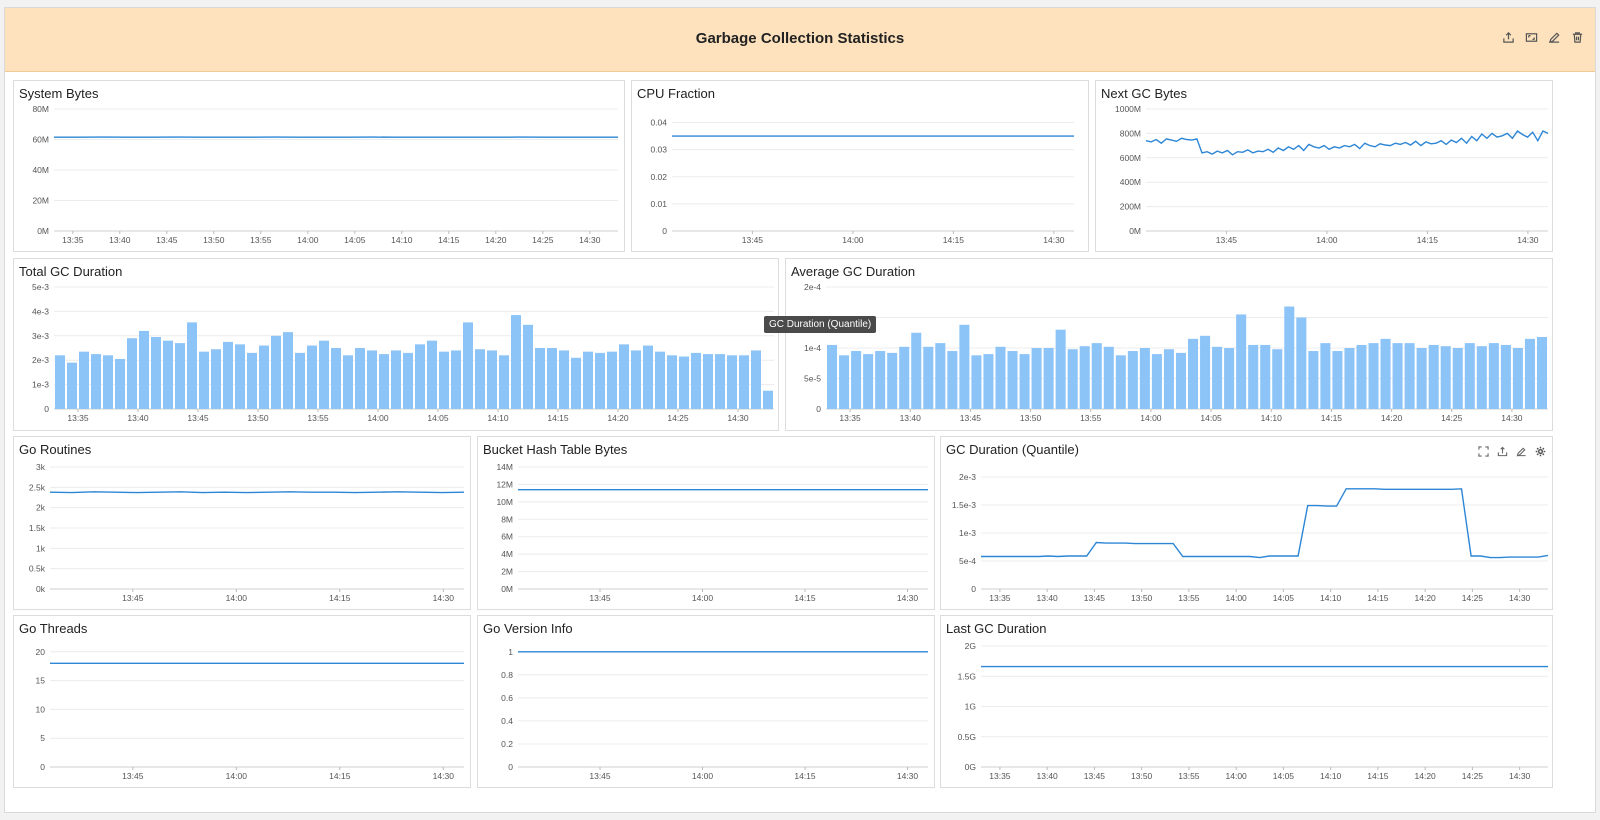 Image resolution: width=1600 pixels, height=820 pixels. Describe the element at coordinates (861, 167) in the screenshot. I see `chart-cpu-fraction: 0 0.01 0.02 0.03 0.04 13:45 14:00 14:15 14:30` at that location.